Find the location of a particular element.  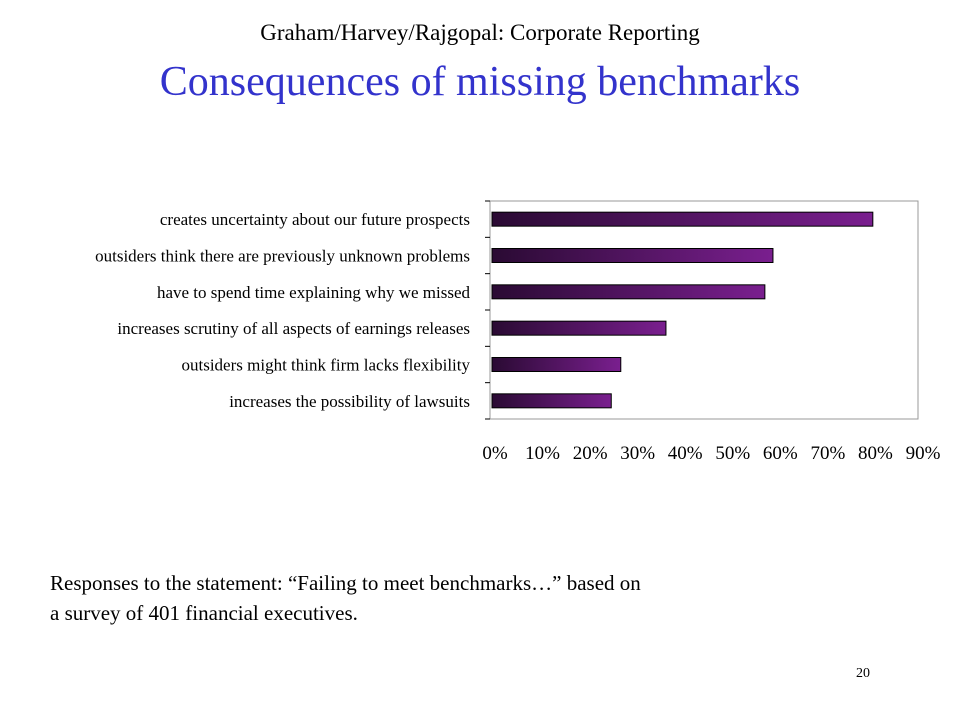

x-tick-label: 50% is located at coordinates (732, 453).